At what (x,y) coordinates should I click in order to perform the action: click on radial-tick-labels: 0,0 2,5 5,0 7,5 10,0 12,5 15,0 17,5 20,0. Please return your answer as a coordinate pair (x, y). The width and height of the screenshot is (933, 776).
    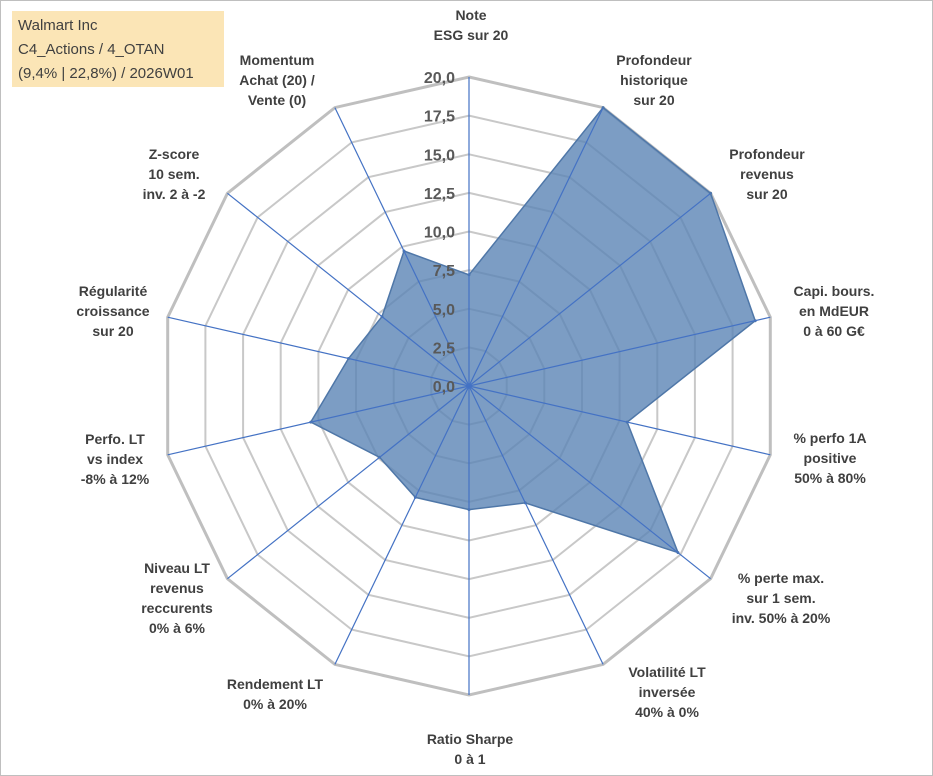
    Looking at the image, I should click on (439, 233).